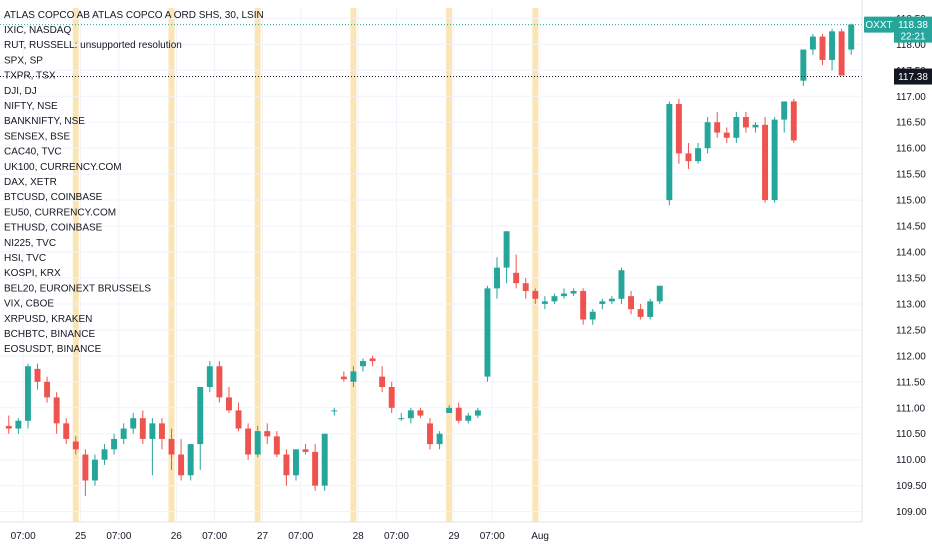 This screenshot has height=550, width=932. Describe the element at coordinates (63, 167) in the screenshot. I see `legend-symbol: UK100, CURRENCY.COM` at that location.